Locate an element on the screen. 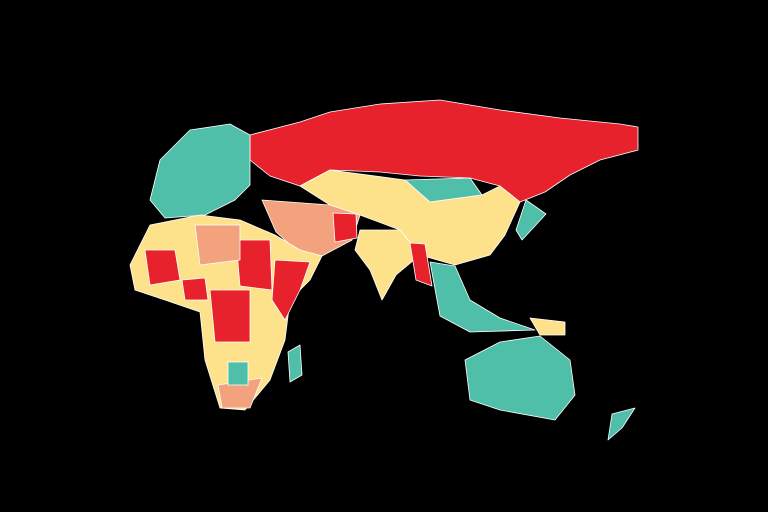 This screenshot has width=768, height=512. region-somalia-ethiopia is located at coordinates (291, 290).